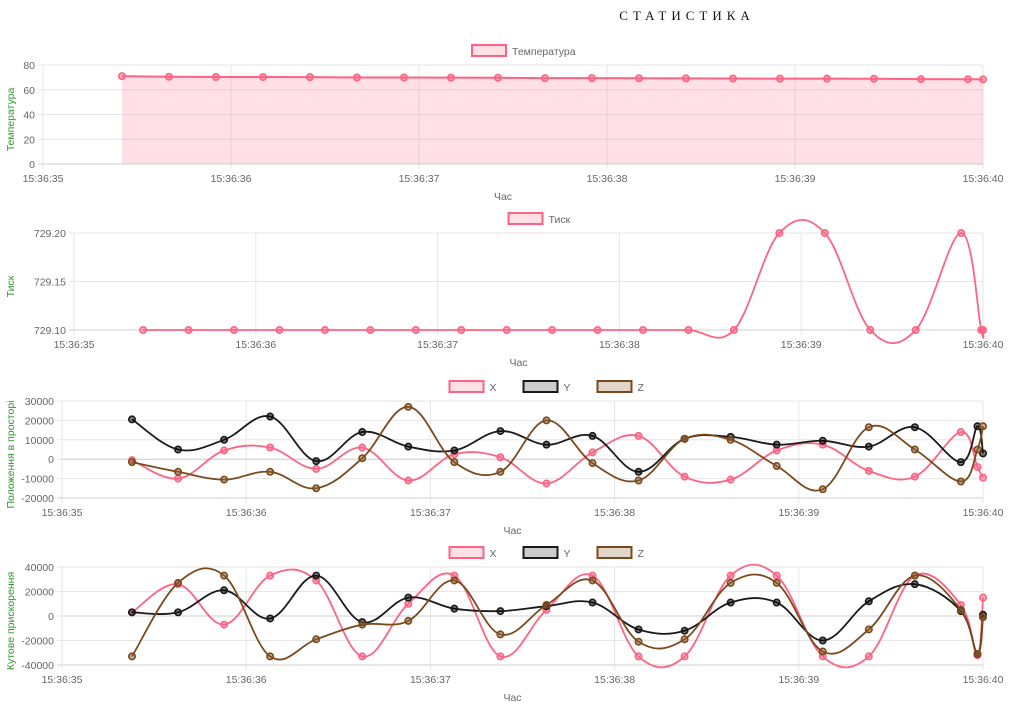  What do you see at coordinates (641, 554) in the screenshot?
I see `legend-label: Z` at bounding box center [641, 554].